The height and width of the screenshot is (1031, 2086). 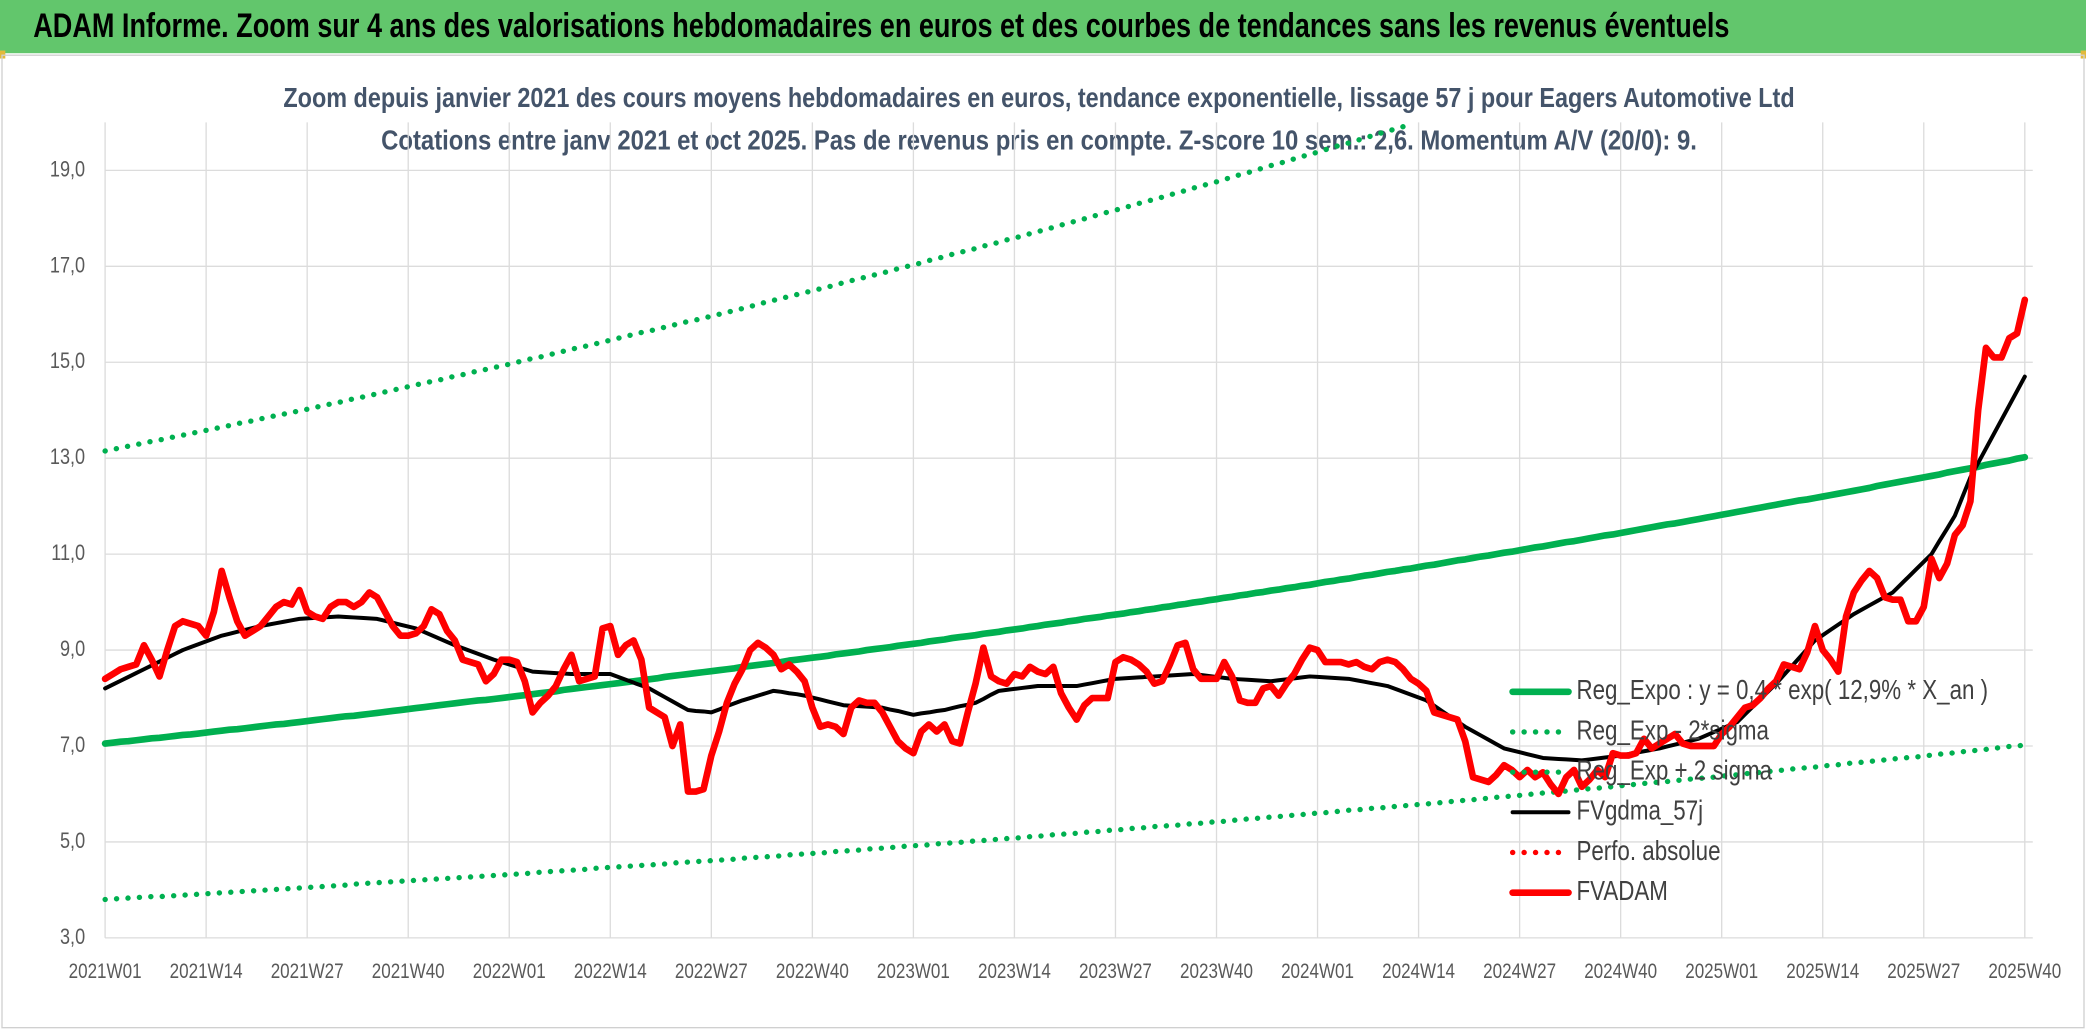 I want to click on x-tick-label: 2023W01, so click(x=913, y=971).